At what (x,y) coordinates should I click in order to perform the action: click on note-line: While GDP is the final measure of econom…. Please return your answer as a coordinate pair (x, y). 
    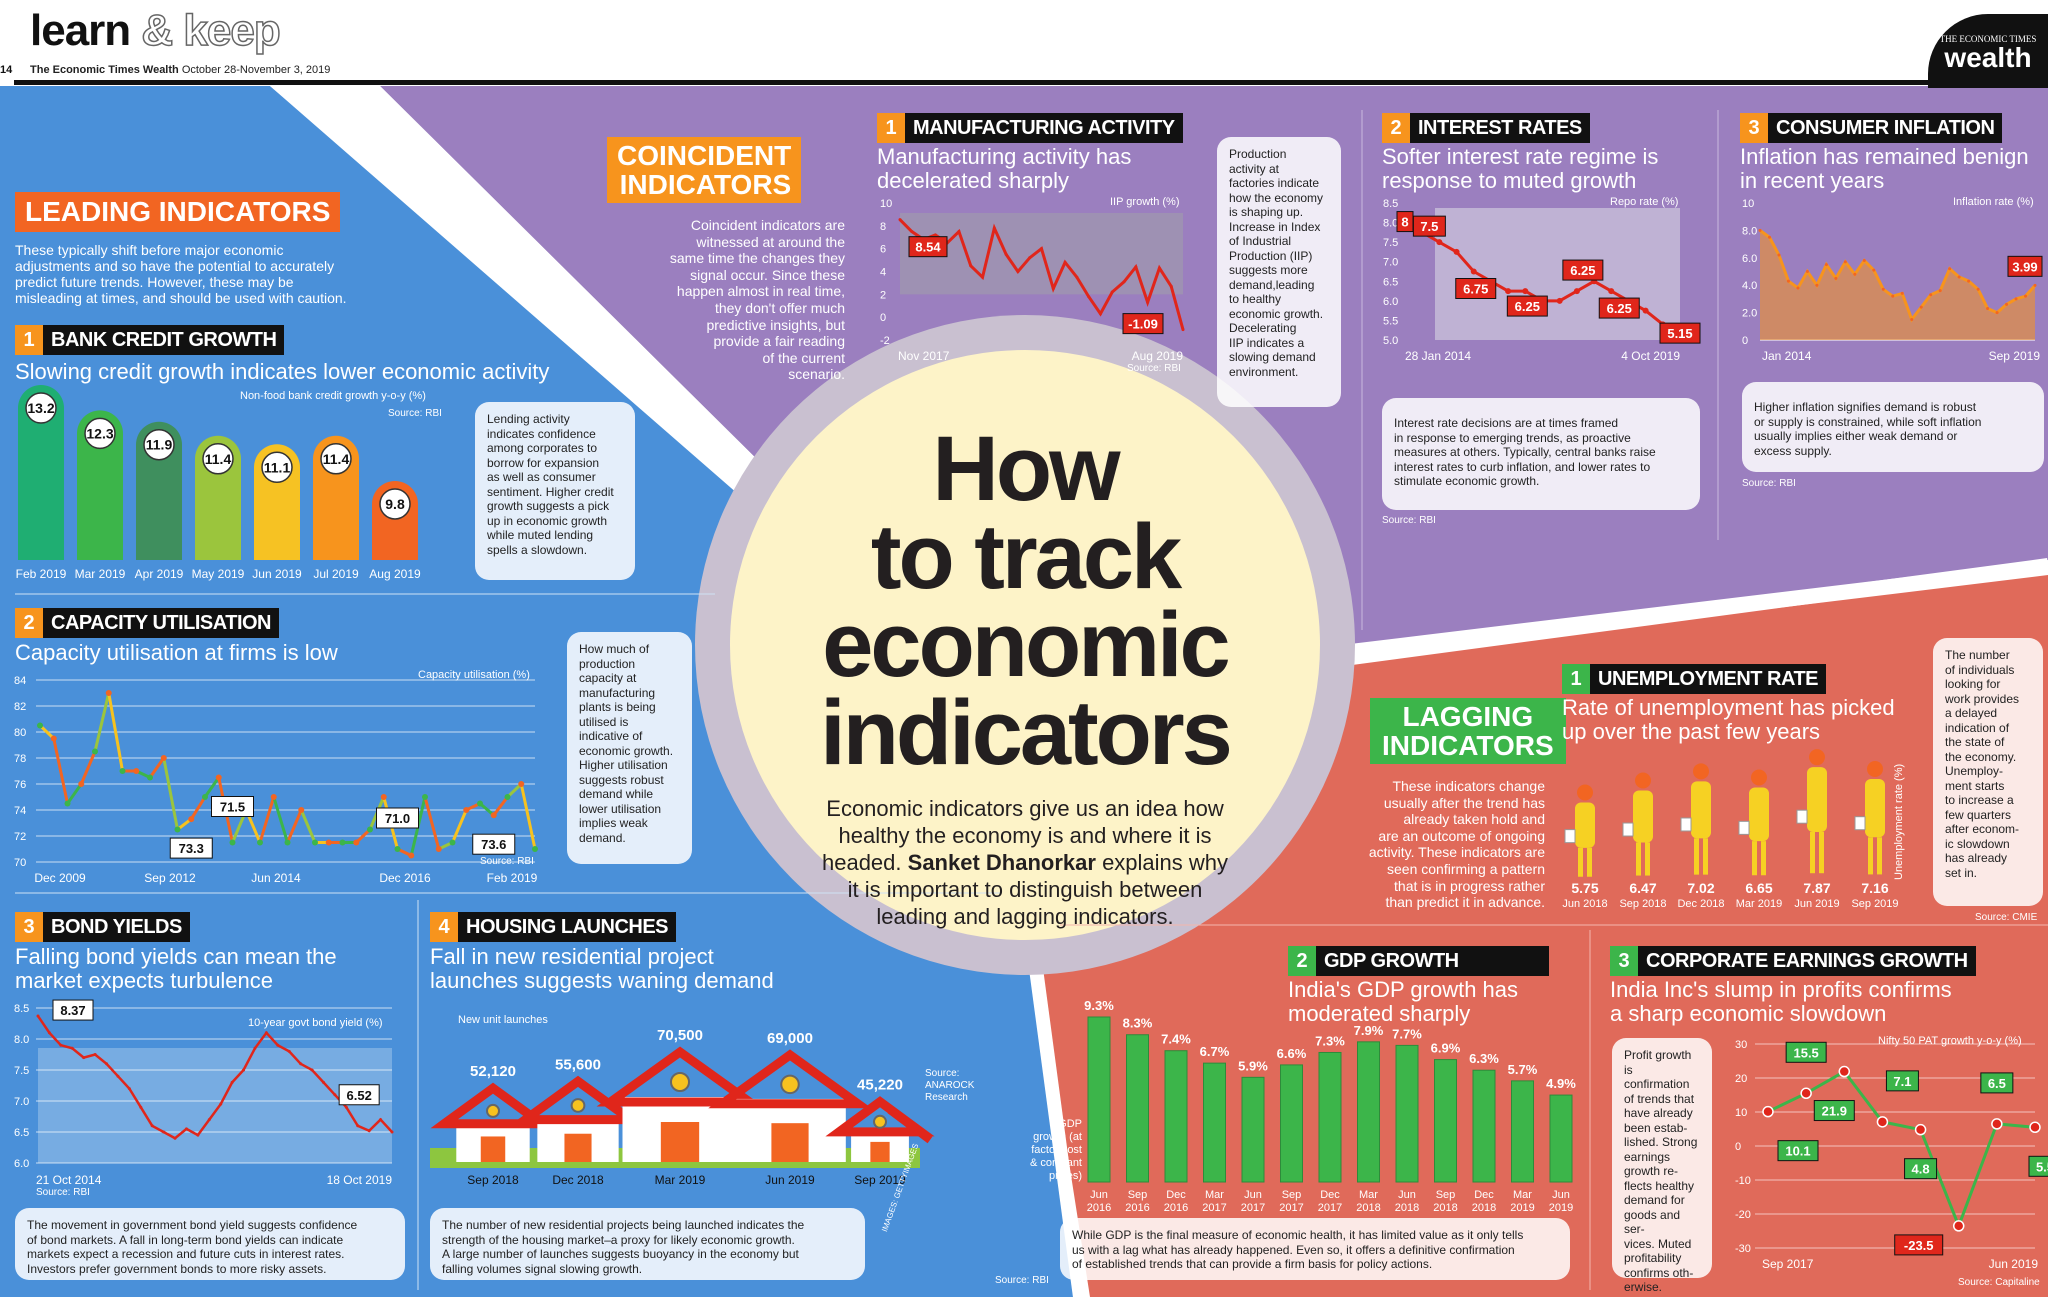
    Looking at the image, I should click on (1298, 1235).